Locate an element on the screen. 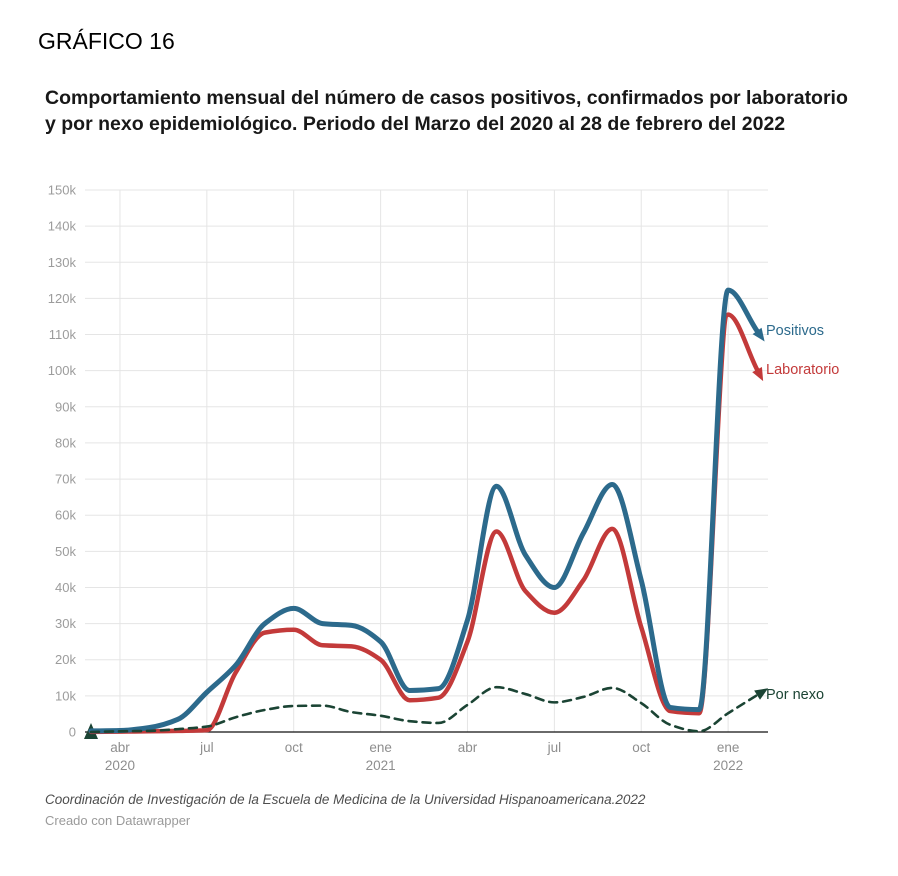 The width and height of the screenshot is (898, 876). y-tick-label: 0 is located at coordinates (72, 732).